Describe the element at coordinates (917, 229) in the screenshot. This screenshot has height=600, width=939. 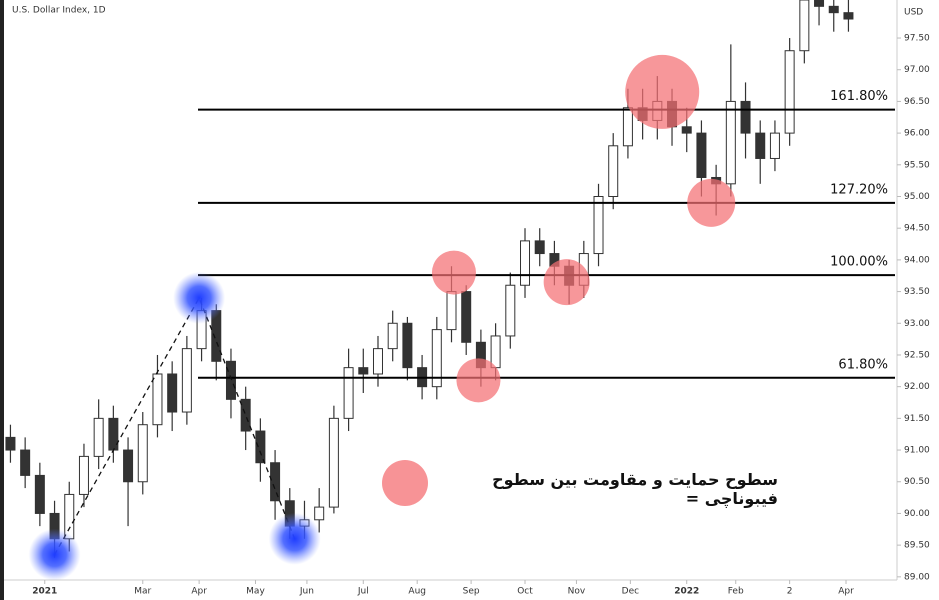
I see `y-tick-label: 94.50` at that location.